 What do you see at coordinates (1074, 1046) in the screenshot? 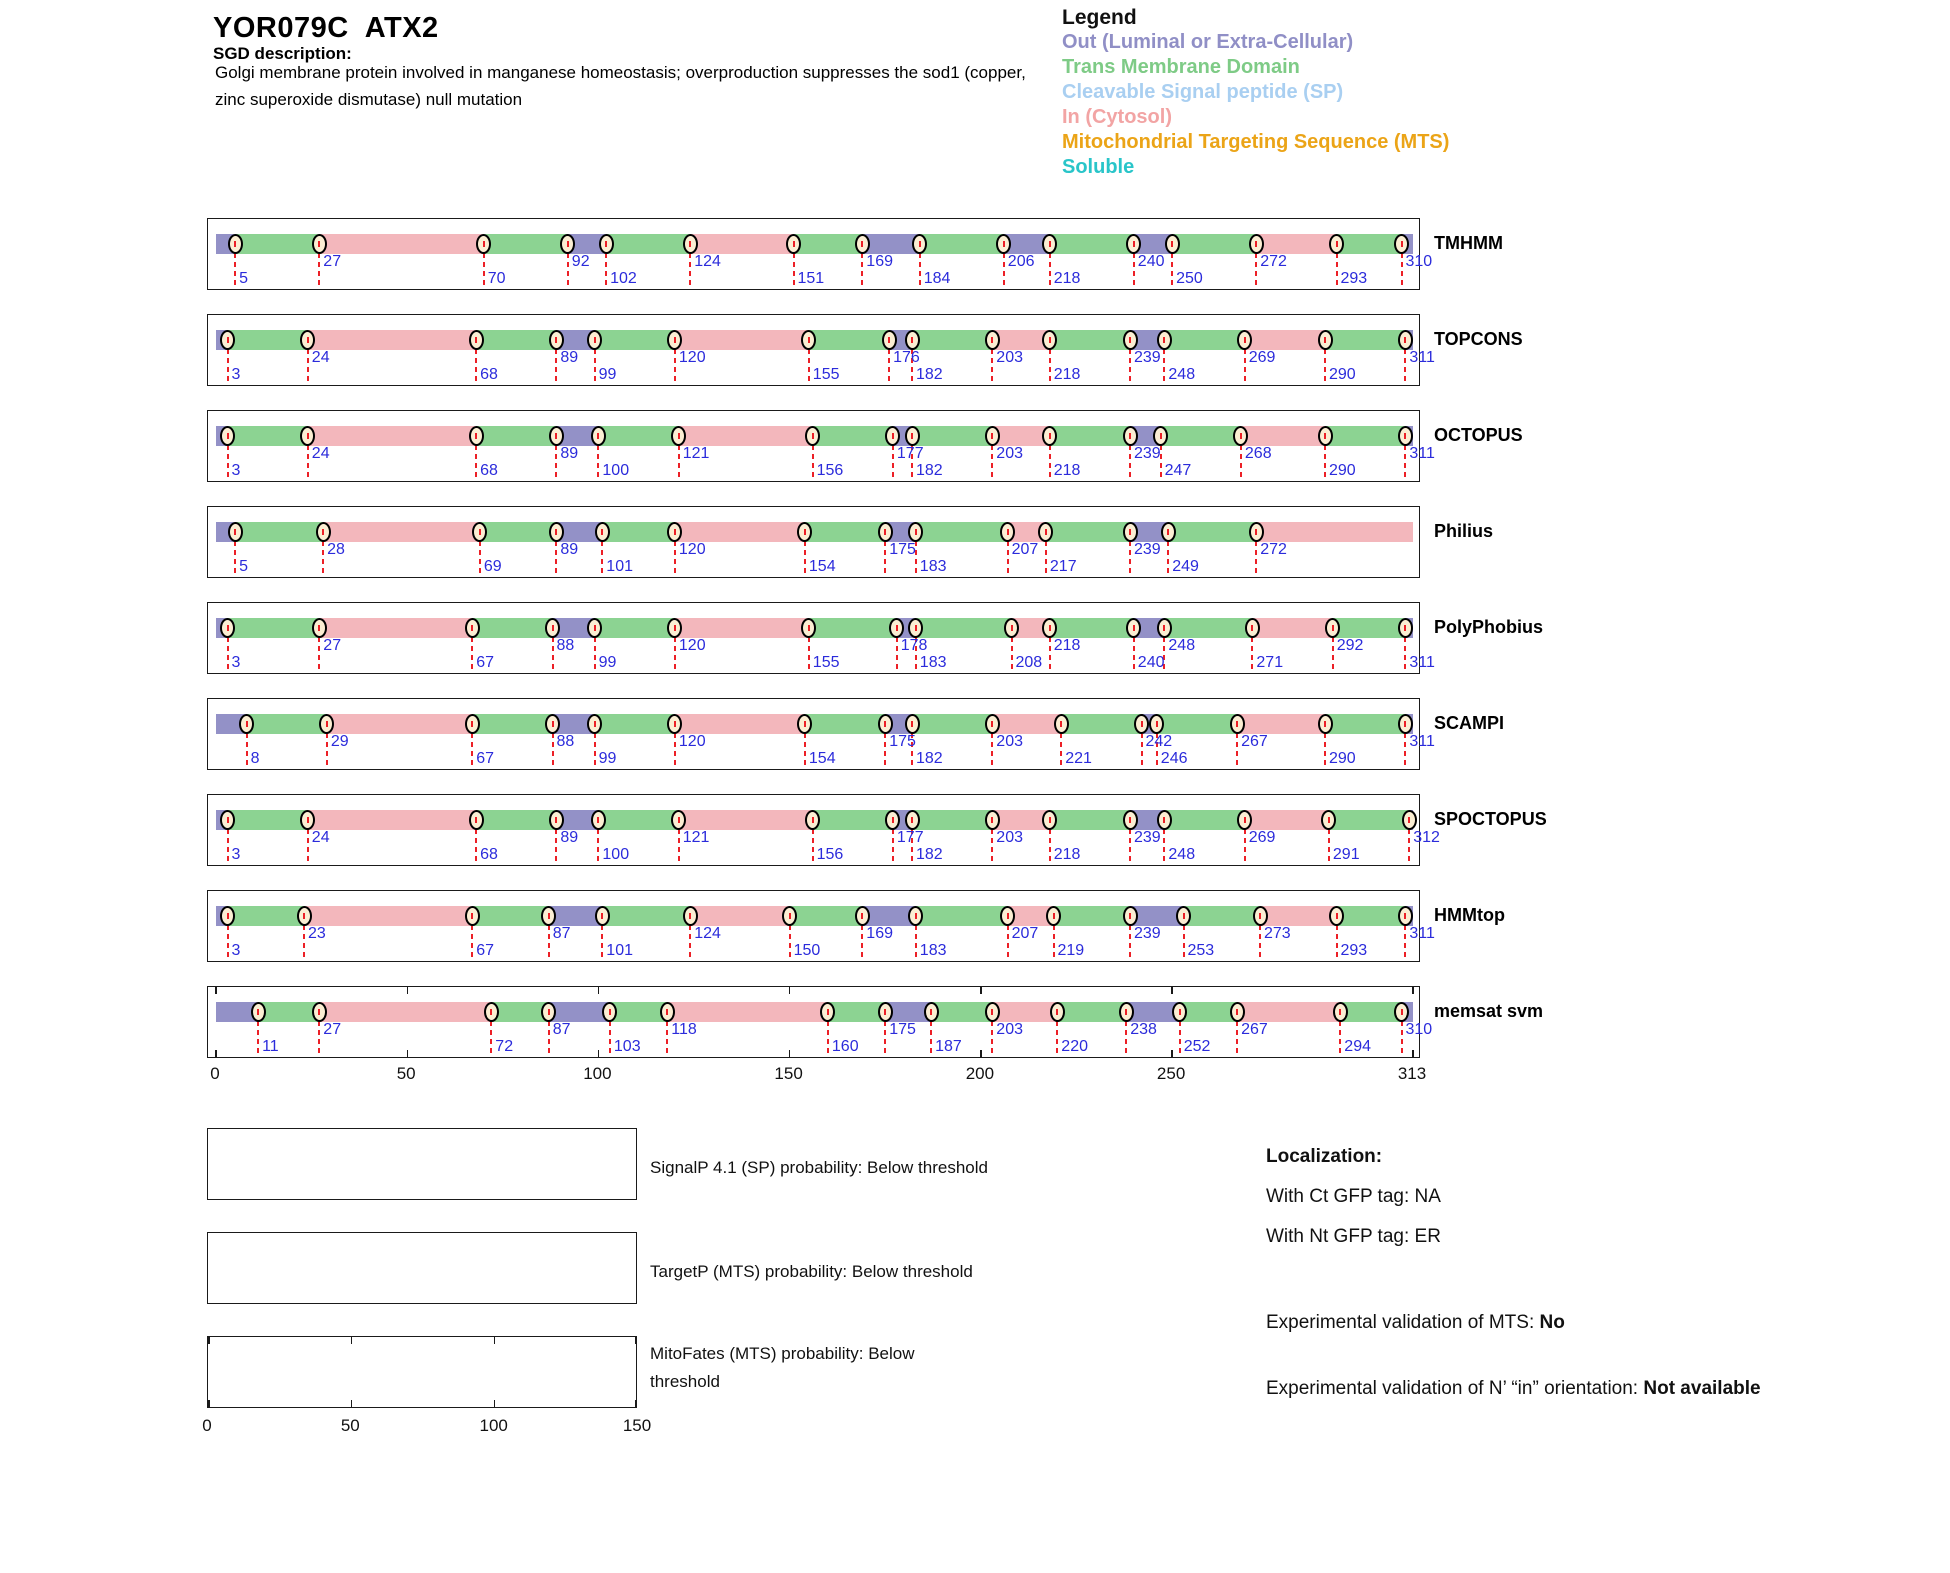
I see `boundary-position-label: 220` at bounding box center [1074, 1046].